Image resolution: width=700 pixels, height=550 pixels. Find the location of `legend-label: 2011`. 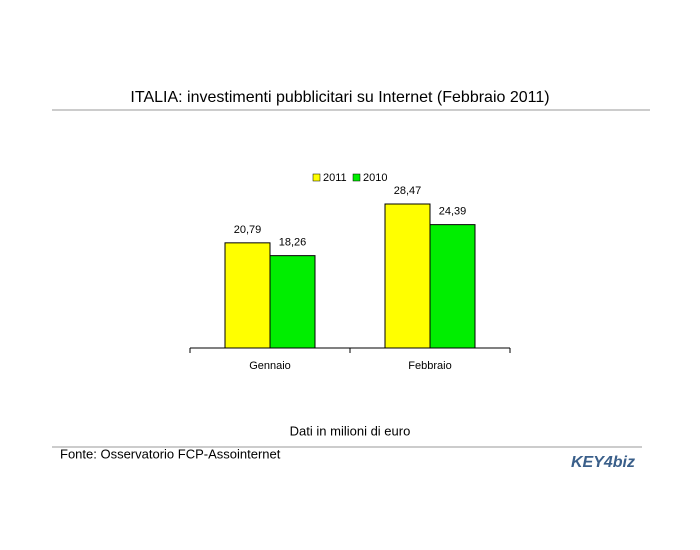

legend-label: 2011 is located at coordinates (335, 178).